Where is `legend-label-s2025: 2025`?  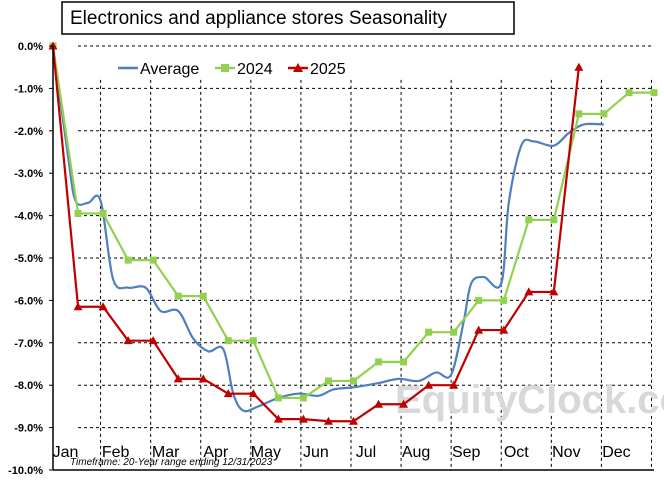 legend-label-s2025: 2025 is located at coordinates (328, 69).